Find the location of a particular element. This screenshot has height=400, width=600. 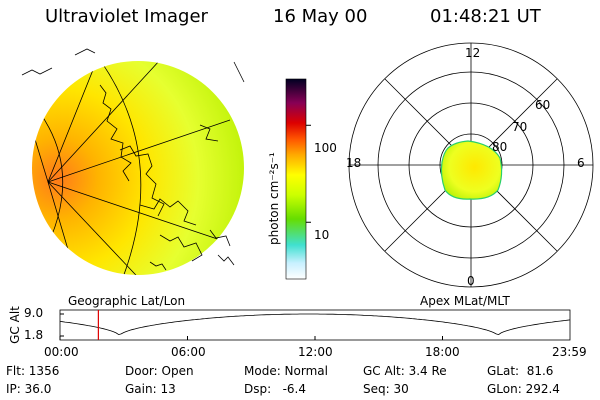

colorbar-gradient is located at coordinates (296, 179).